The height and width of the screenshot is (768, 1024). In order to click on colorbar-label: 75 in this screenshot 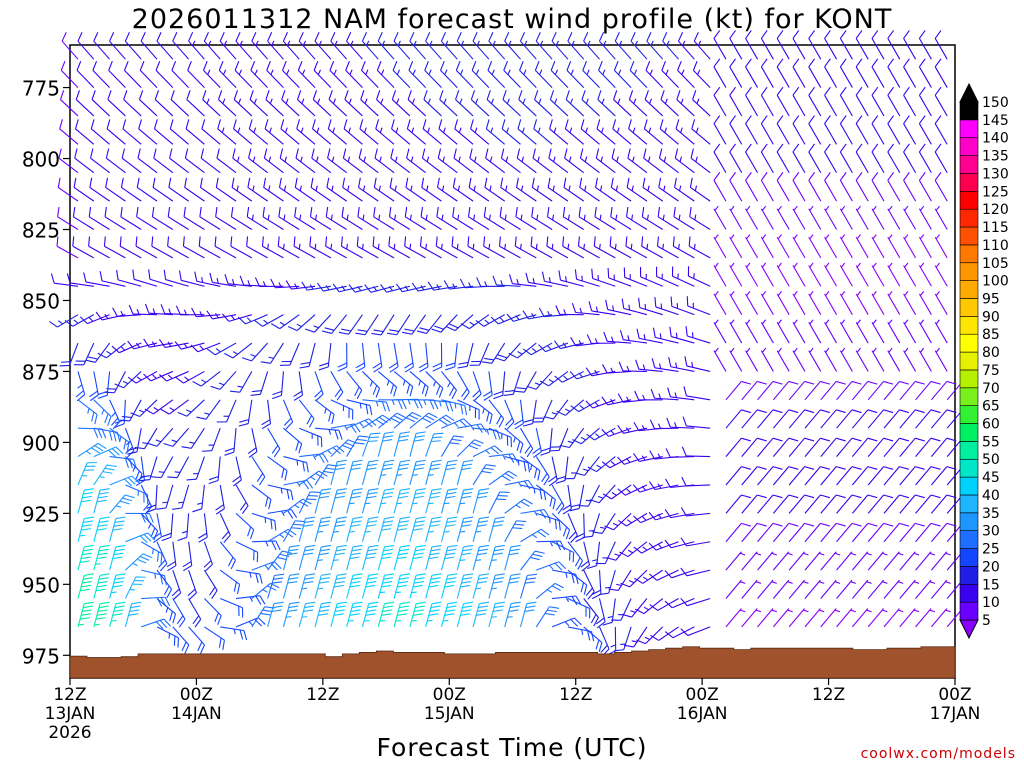, I will do `click(991, 371)`.